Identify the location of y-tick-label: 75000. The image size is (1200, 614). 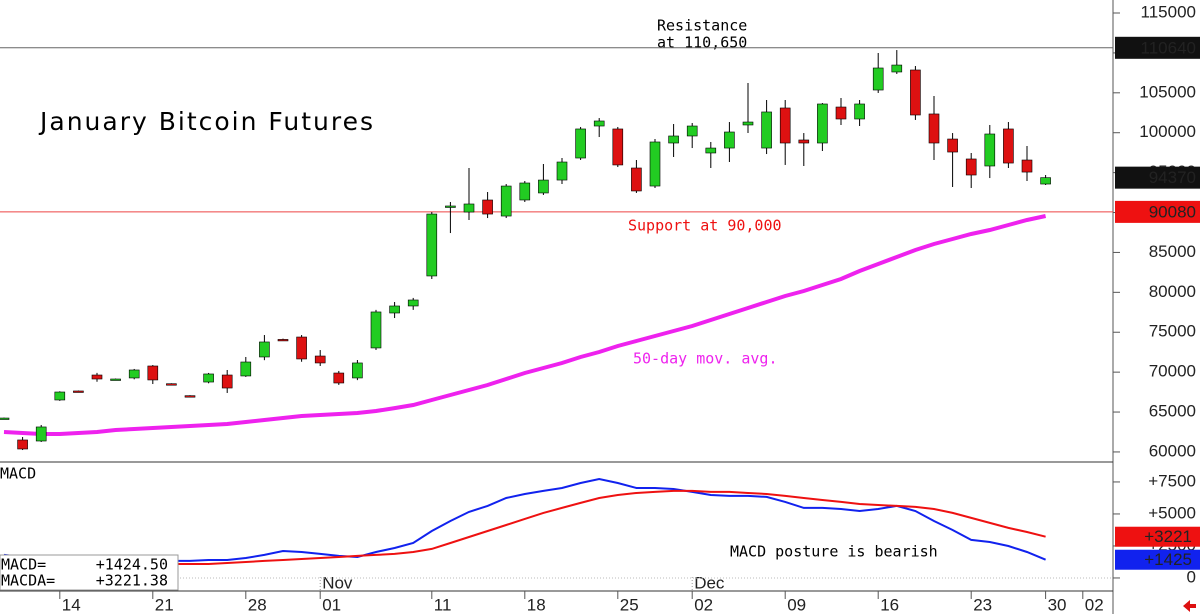
(1172, 331).